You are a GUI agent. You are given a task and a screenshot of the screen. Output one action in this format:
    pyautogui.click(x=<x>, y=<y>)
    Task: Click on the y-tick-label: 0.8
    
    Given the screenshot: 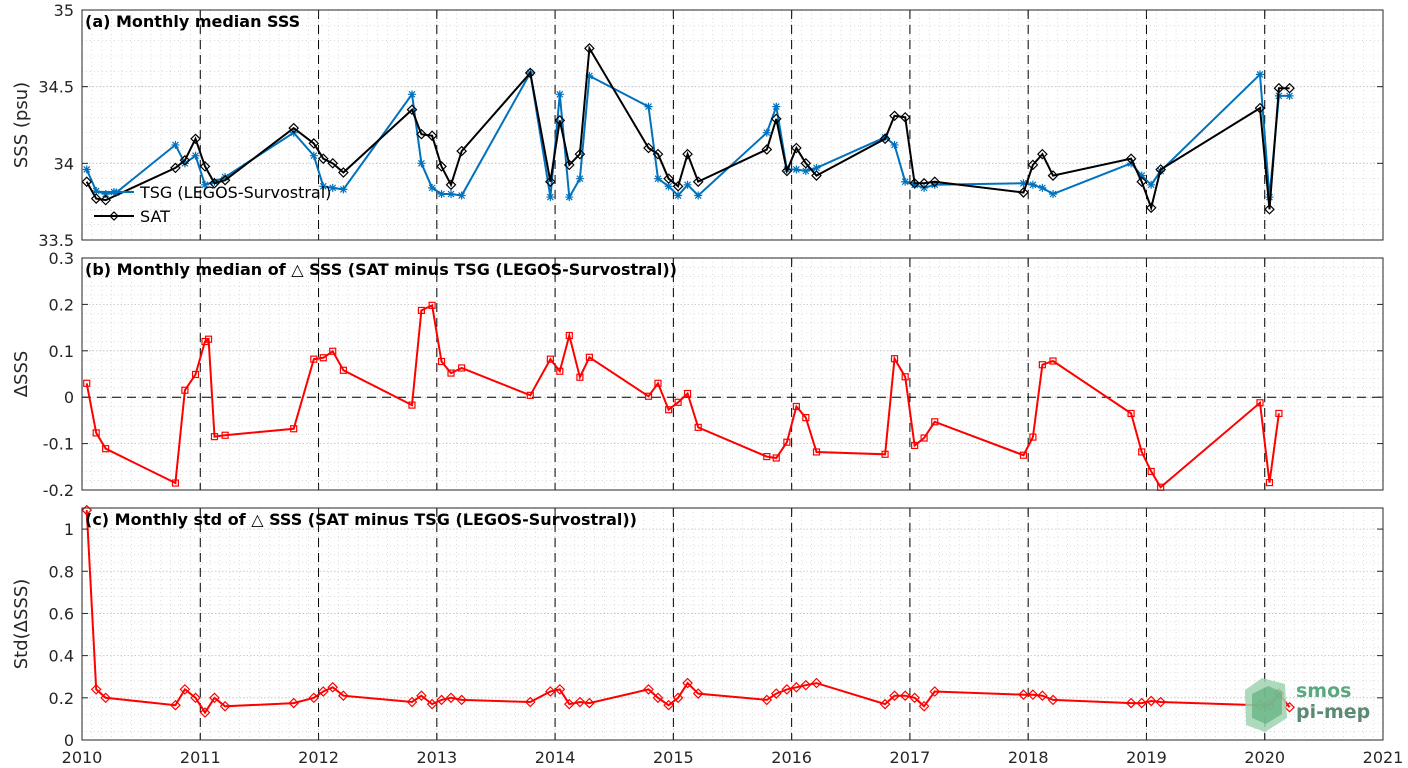 What is the action you would take?
    pyautogui.click(x=61, y=571)
    